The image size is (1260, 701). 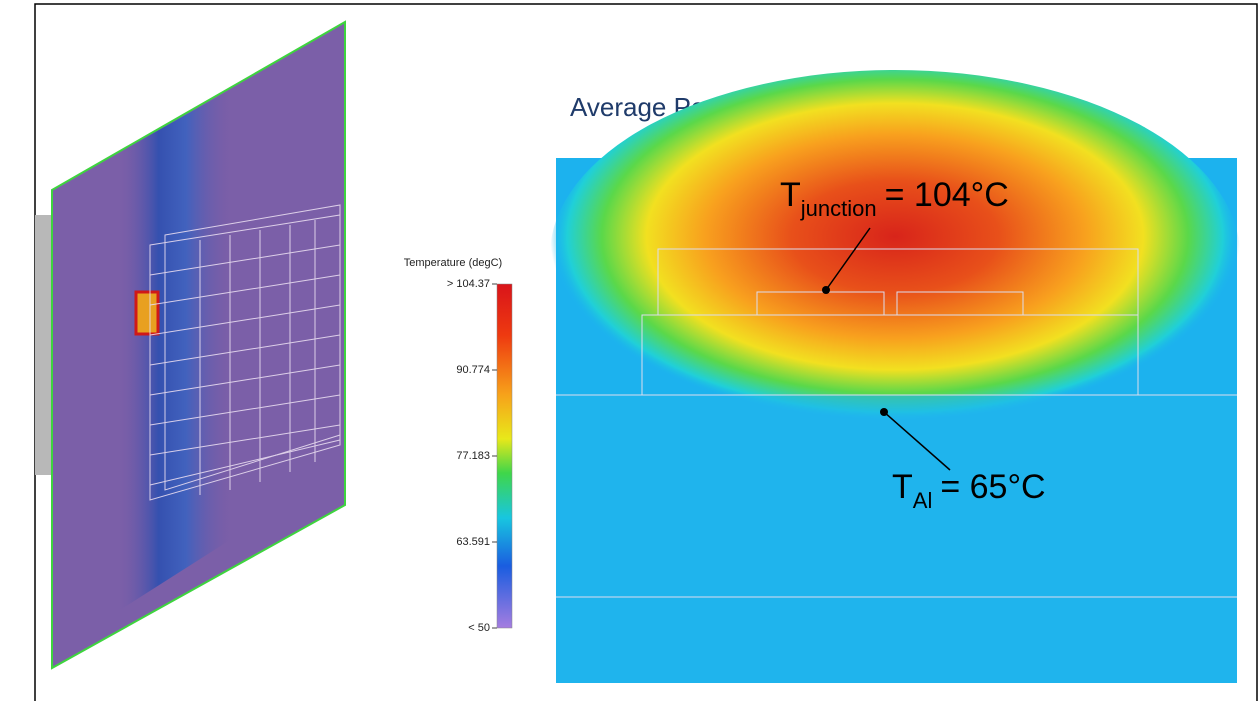 I want to click on subscript: junction, so click(x=838, y=208).